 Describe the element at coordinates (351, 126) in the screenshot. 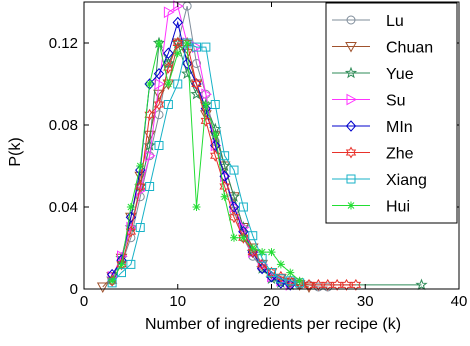

I see `legend-marker-min` at that location.